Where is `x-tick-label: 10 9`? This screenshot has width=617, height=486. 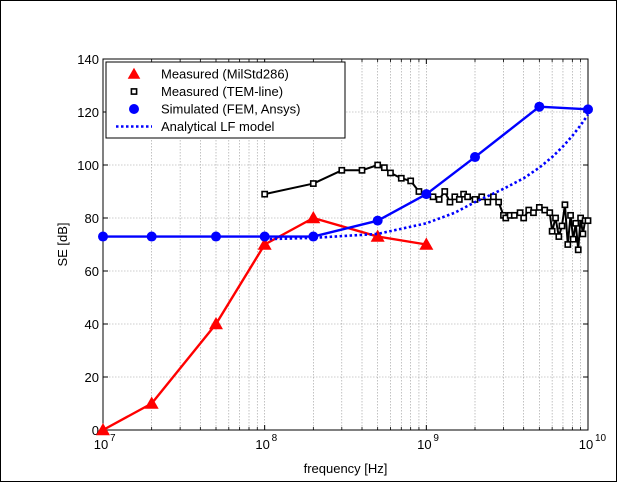 x-tick-label: 10 9 is located at coordinates (428, 442).